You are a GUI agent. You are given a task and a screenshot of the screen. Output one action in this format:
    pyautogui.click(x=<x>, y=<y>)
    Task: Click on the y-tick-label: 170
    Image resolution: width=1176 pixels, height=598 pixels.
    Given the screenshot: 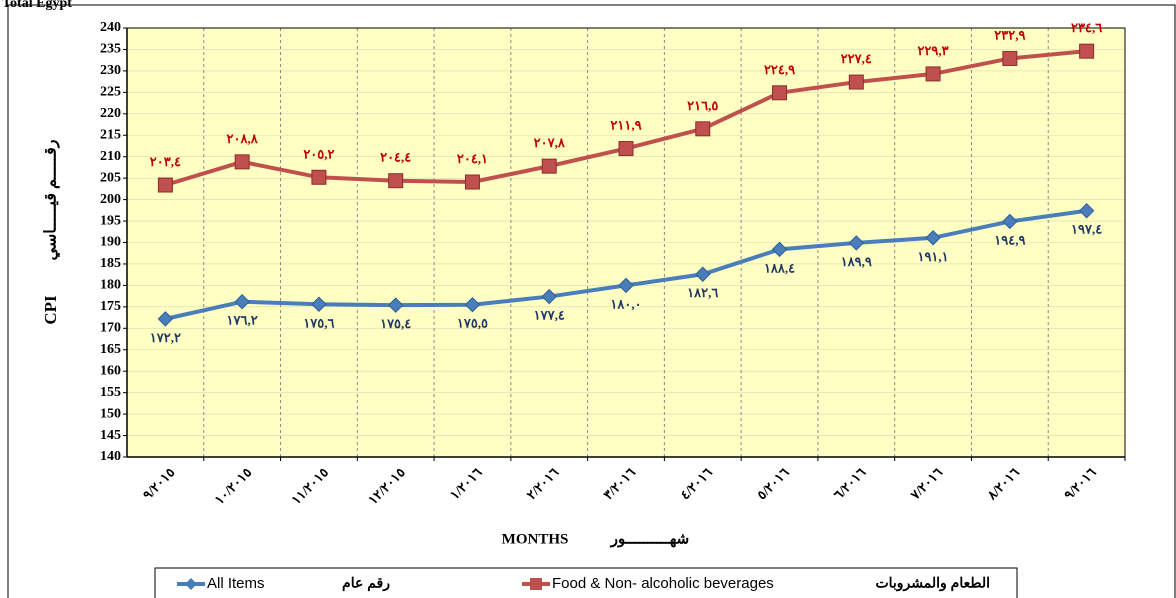 What is the action you would take?
    pyautogui.click(x=110, y=328)
    